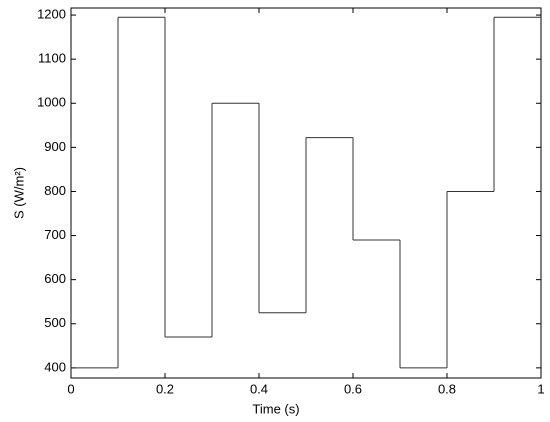  Describe the element at coordinates (70, 388) in the screenshot. I see `x-tick-label: 0` at that location.